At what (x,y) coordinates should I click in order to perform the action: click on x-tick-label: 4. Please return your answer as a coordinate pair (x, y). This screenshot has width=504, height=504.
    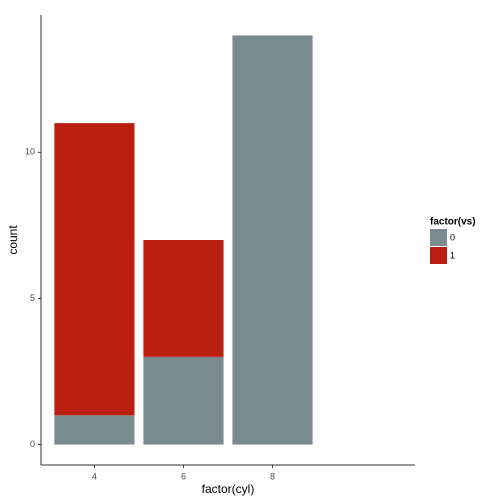
    Looking at the image, I should click on (94, 476).